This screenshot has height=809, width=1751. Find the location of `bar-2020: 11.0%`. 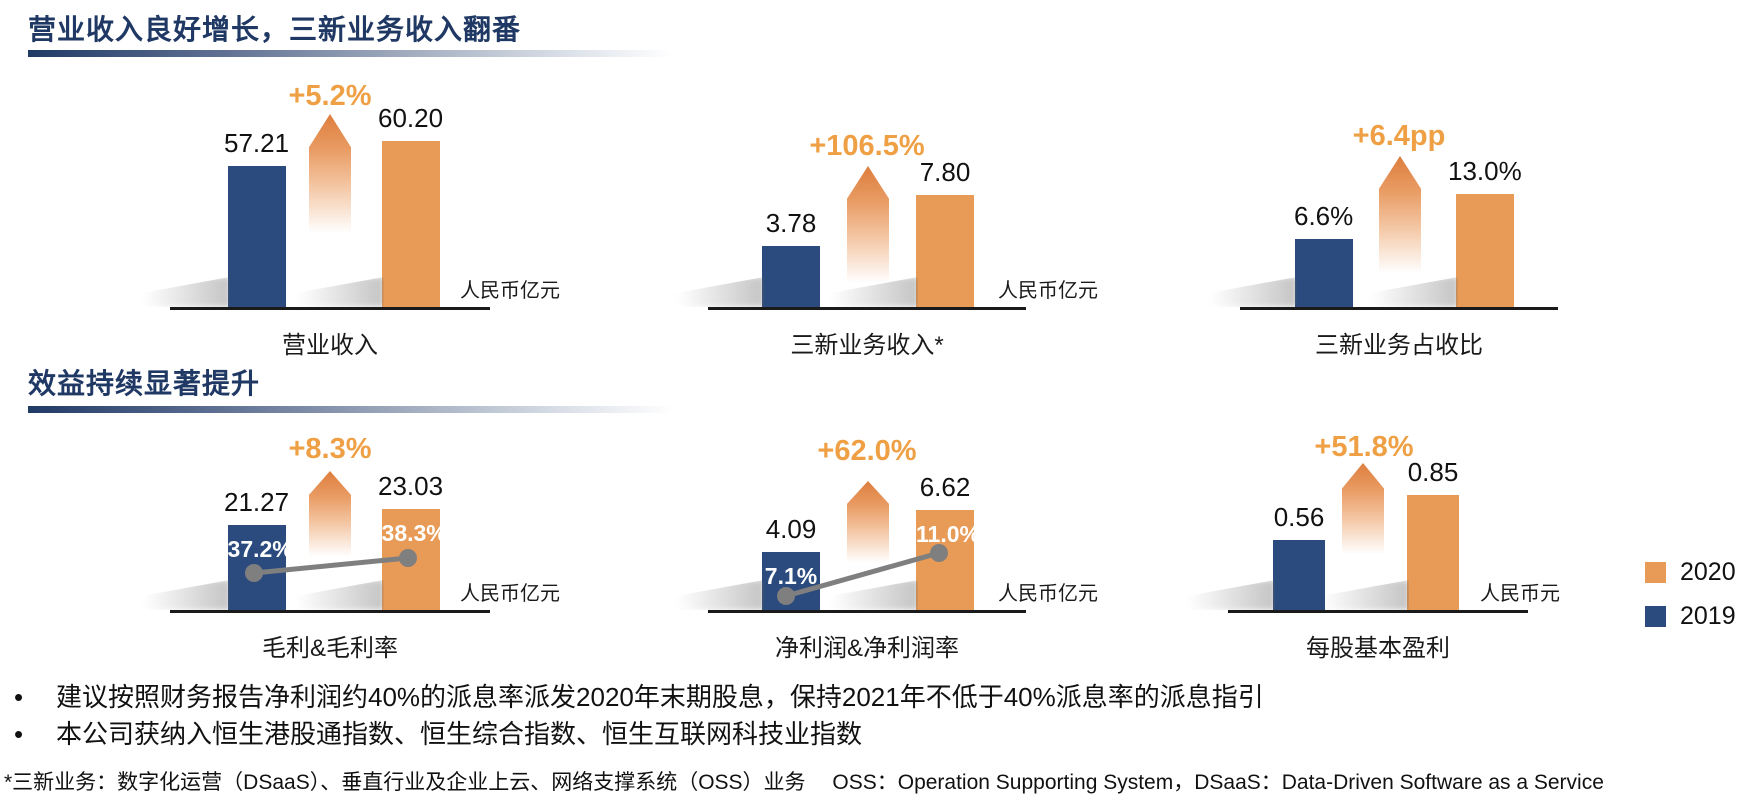

bar-2020: 11.0% is located at coordinates (948, 560).